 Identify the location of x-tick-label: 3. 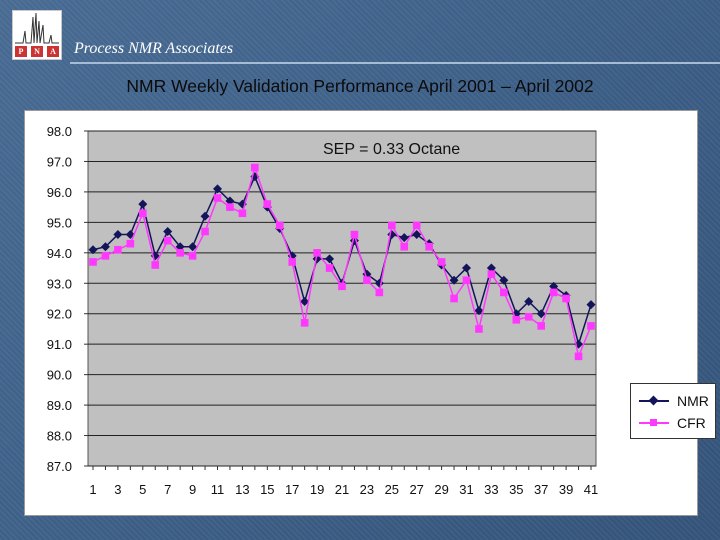
(117, 489).